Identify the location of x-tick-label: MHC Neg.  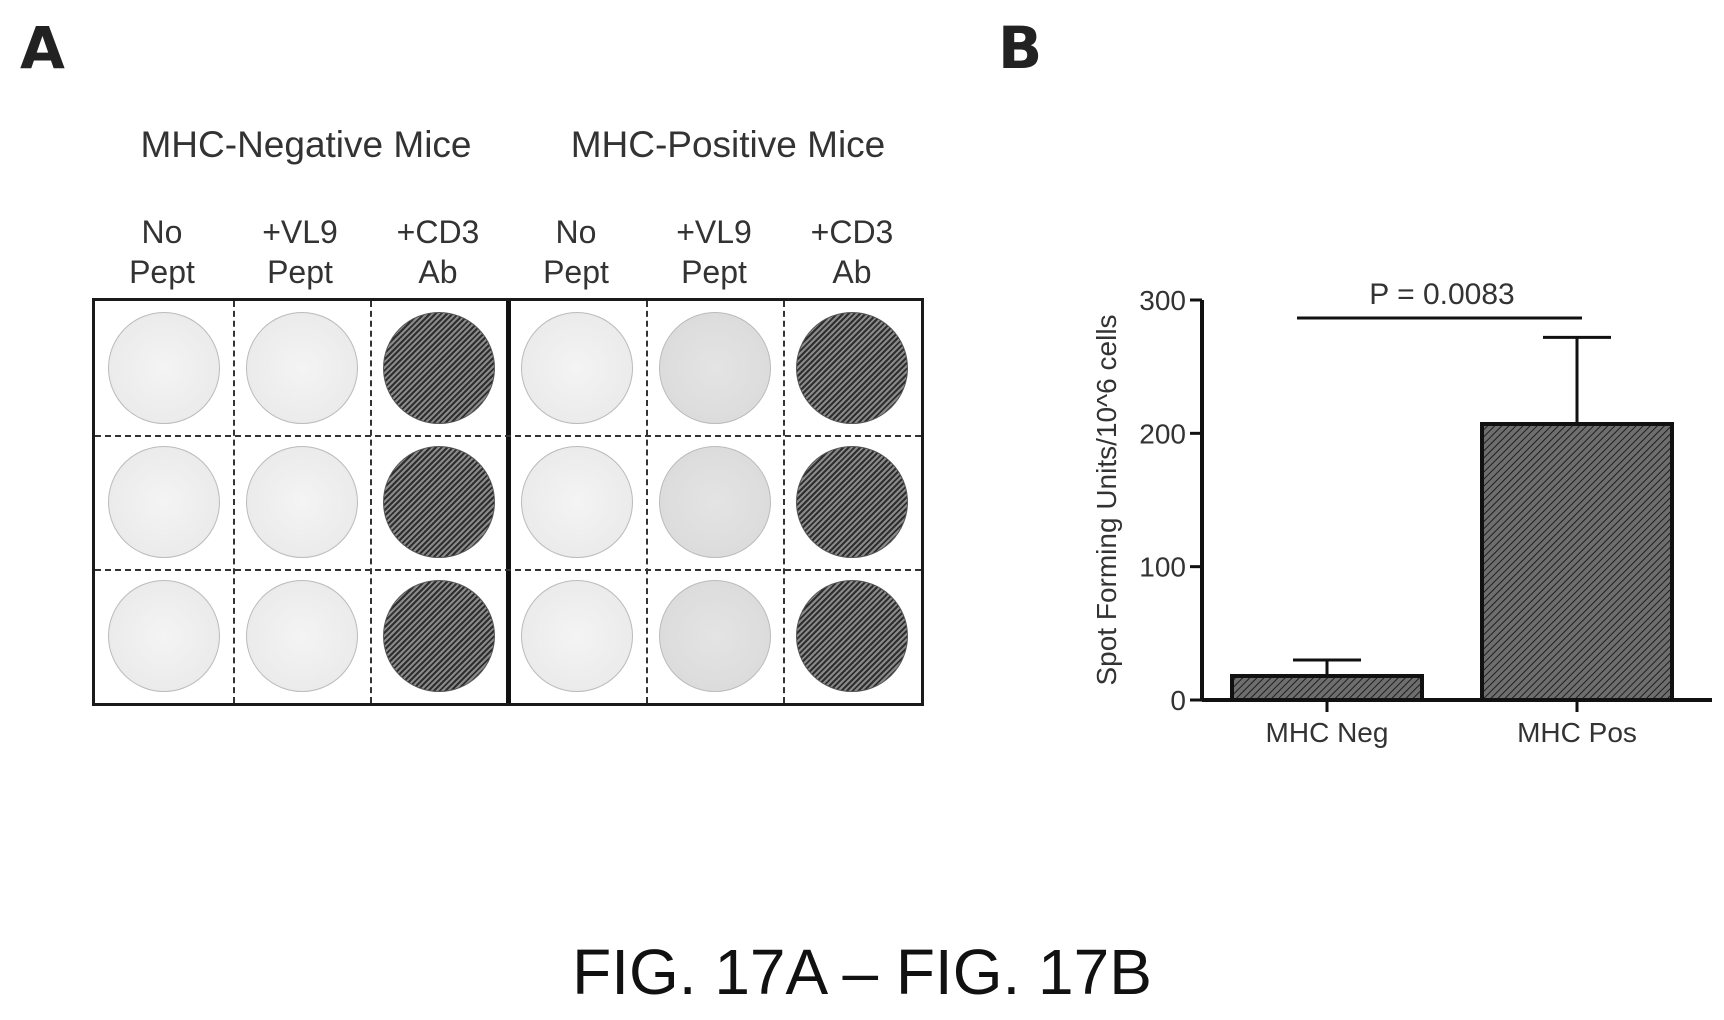
(1327, 732).